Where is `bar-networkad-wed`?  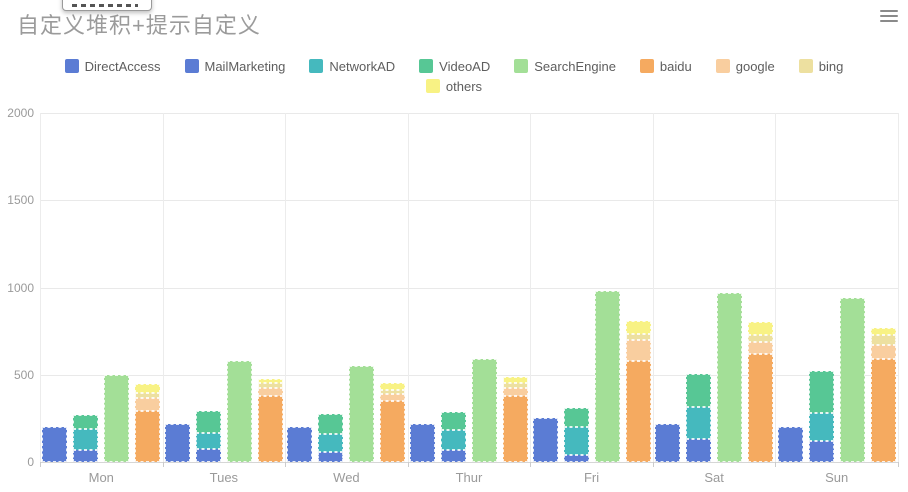 bar-networkad-wed is located at coordinates (331, 443).